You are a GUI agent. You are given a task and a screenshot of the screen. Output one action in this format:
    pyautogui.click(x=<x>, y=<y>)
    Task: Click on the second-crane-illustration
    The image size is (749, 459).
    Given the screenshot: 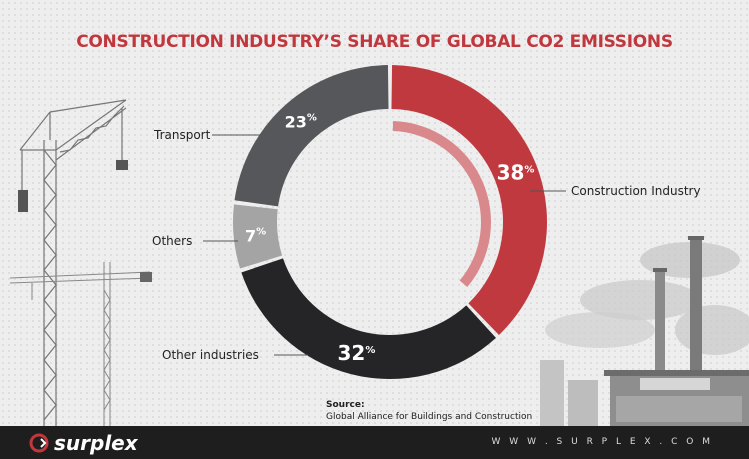 What is the action you would take?
    pyautogui.click(x=80, y=344)
    